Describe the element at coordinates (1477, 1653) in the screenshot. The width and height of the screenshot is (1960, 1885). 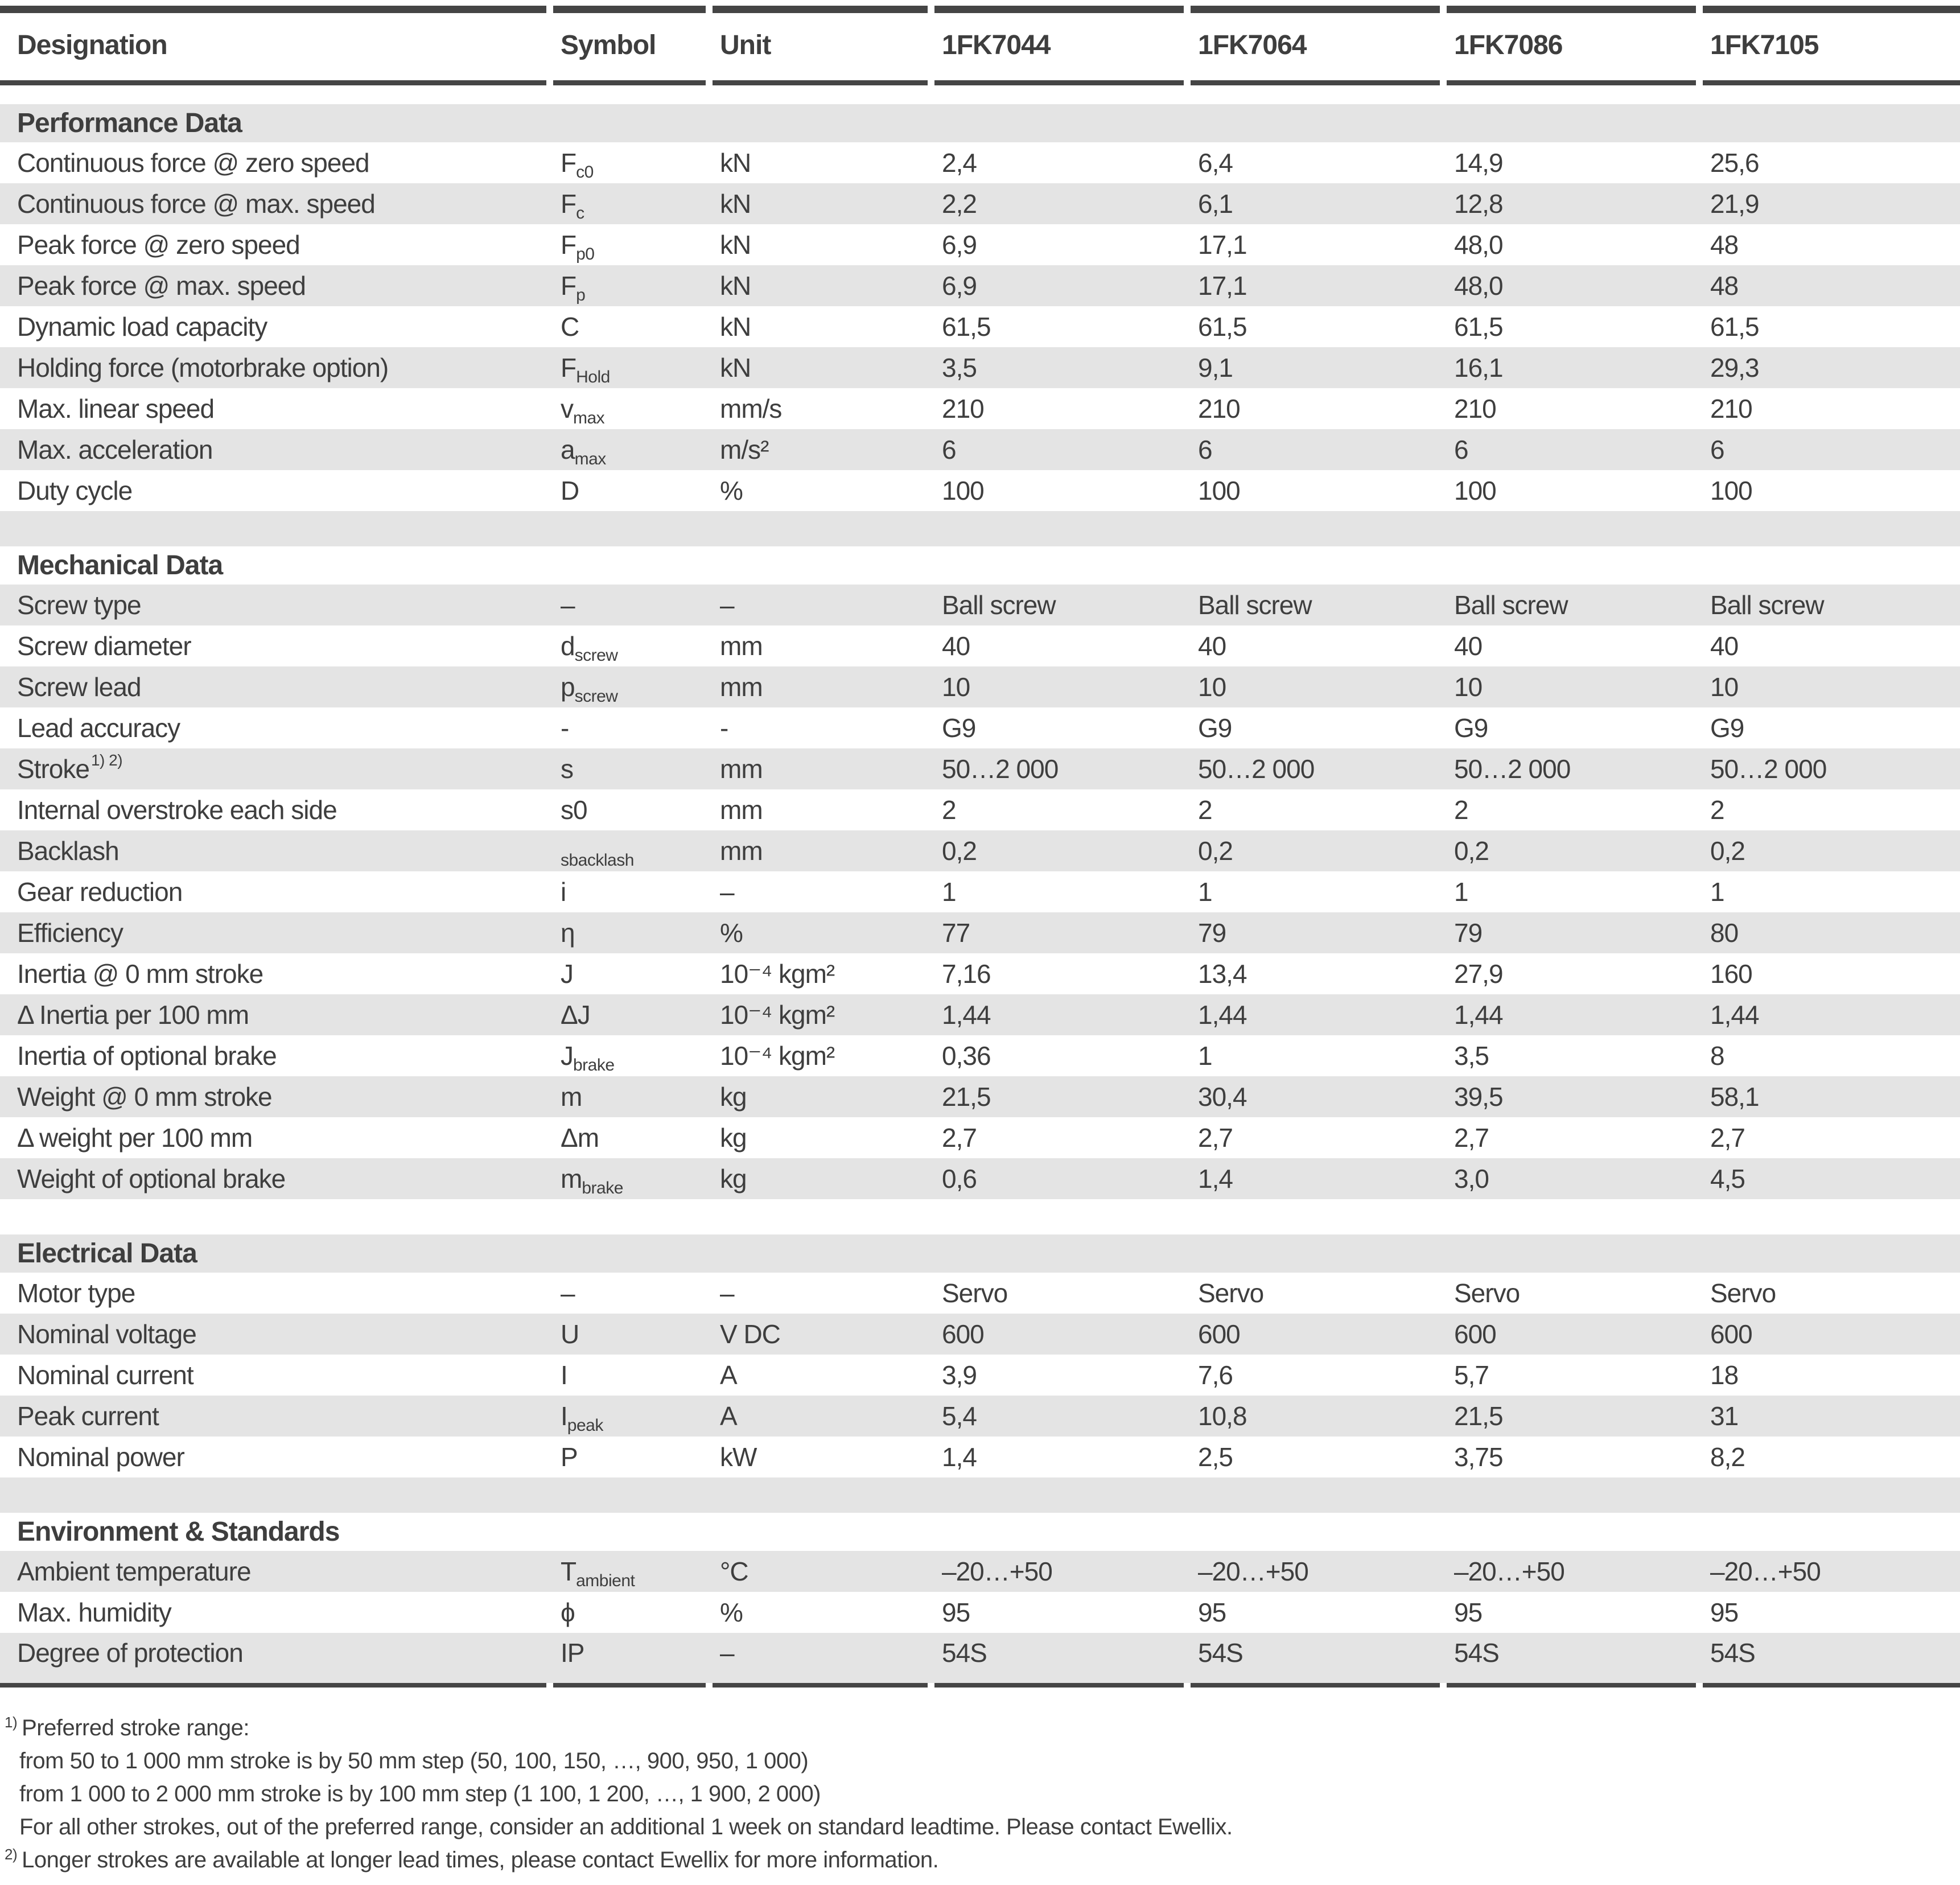
I see `value-1fk7086: 54S` at that location.